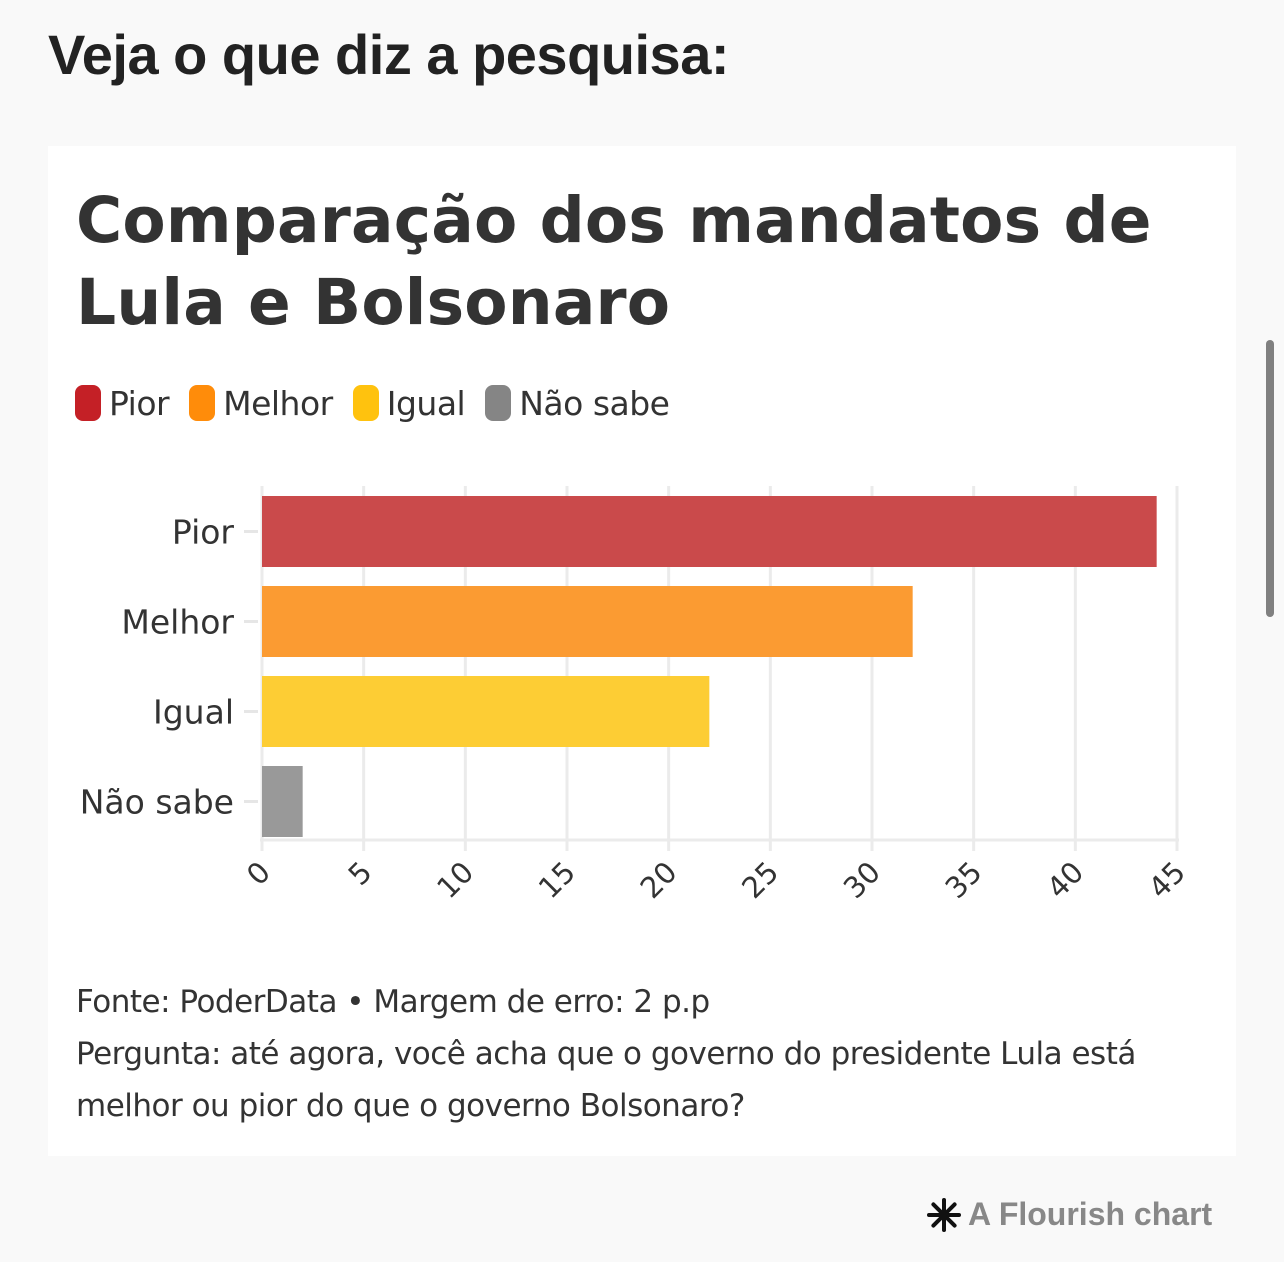  I want to click on legend-item-pior: Pior, so click(122, 403).